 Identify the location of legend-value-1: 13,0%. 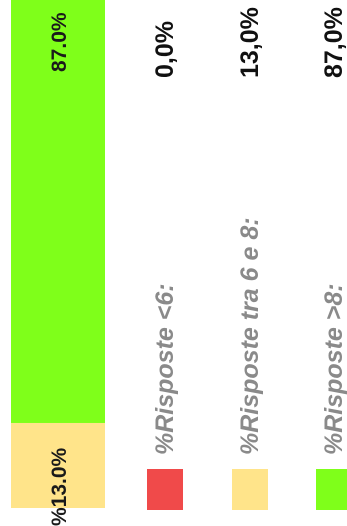
(250, 42).